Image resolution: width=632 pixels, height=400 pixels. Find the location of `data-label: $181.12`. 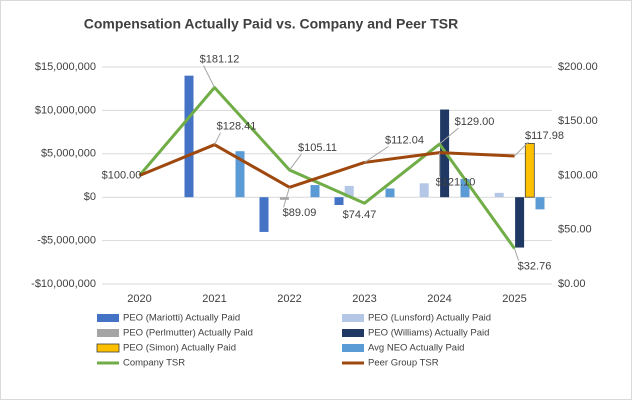

data-label: $181.12 is located at coordinates (220, 59).